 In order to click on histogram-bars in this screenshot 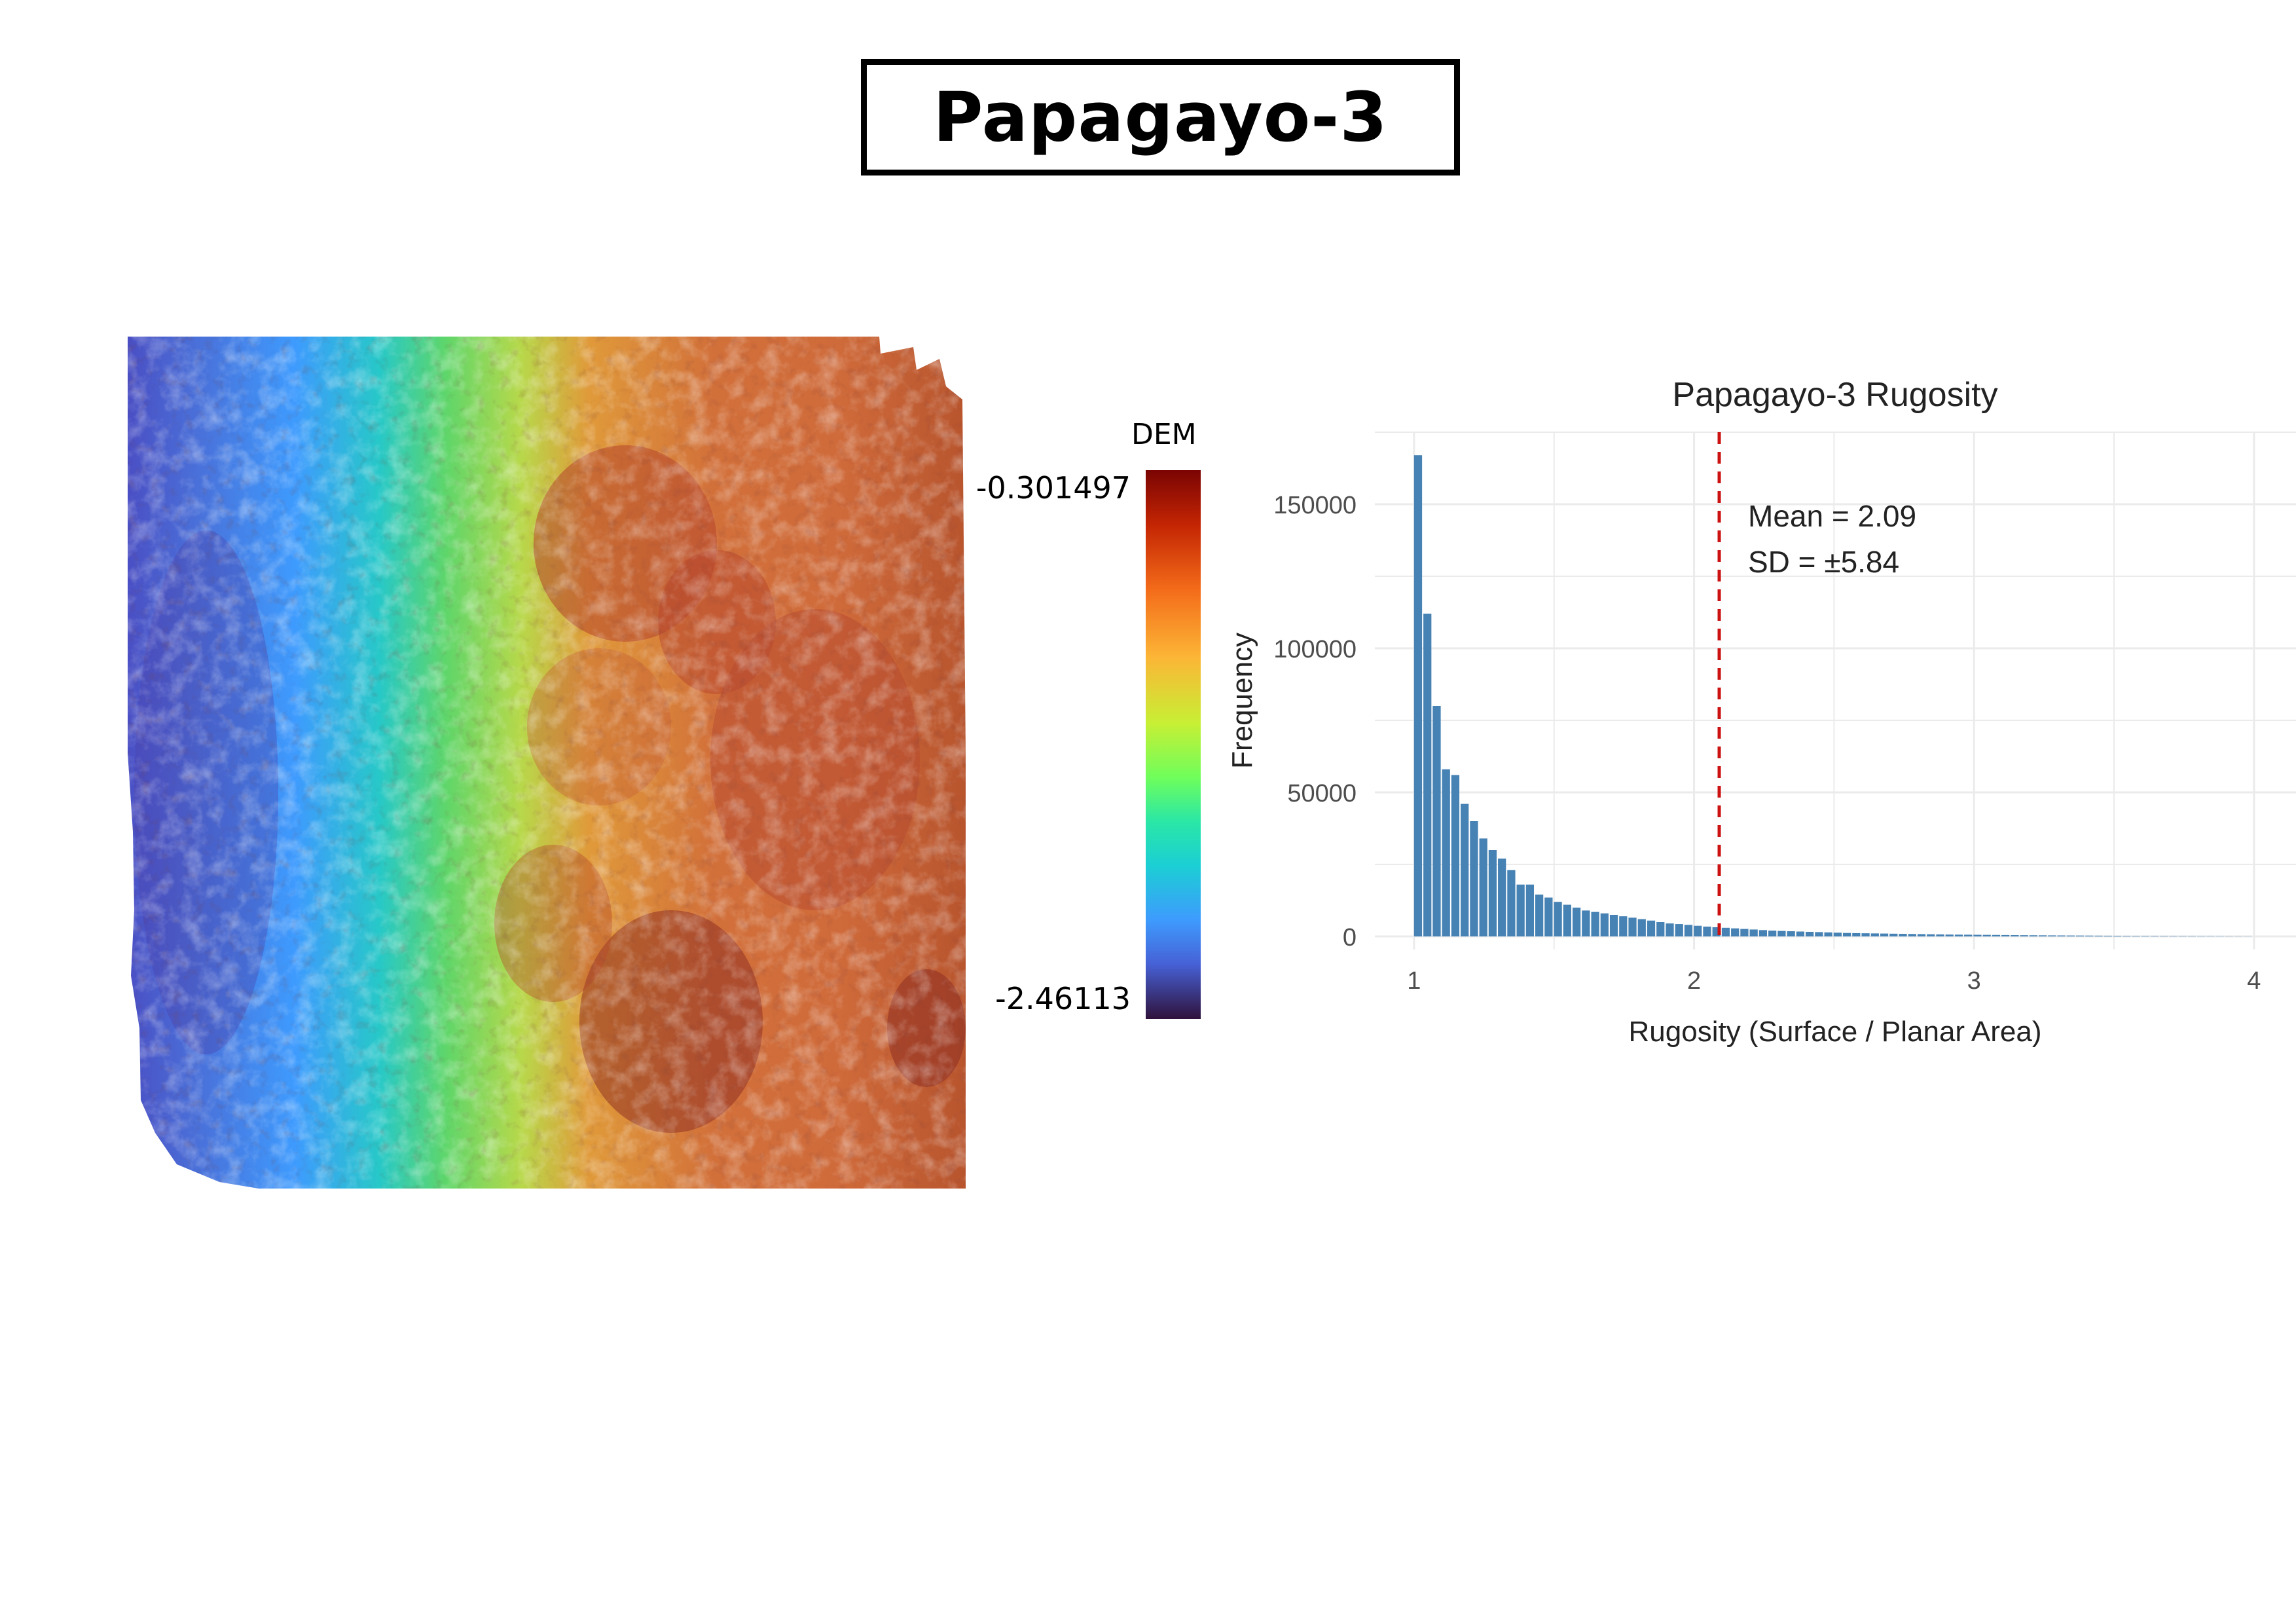, I will do `click(1832, 695)`.